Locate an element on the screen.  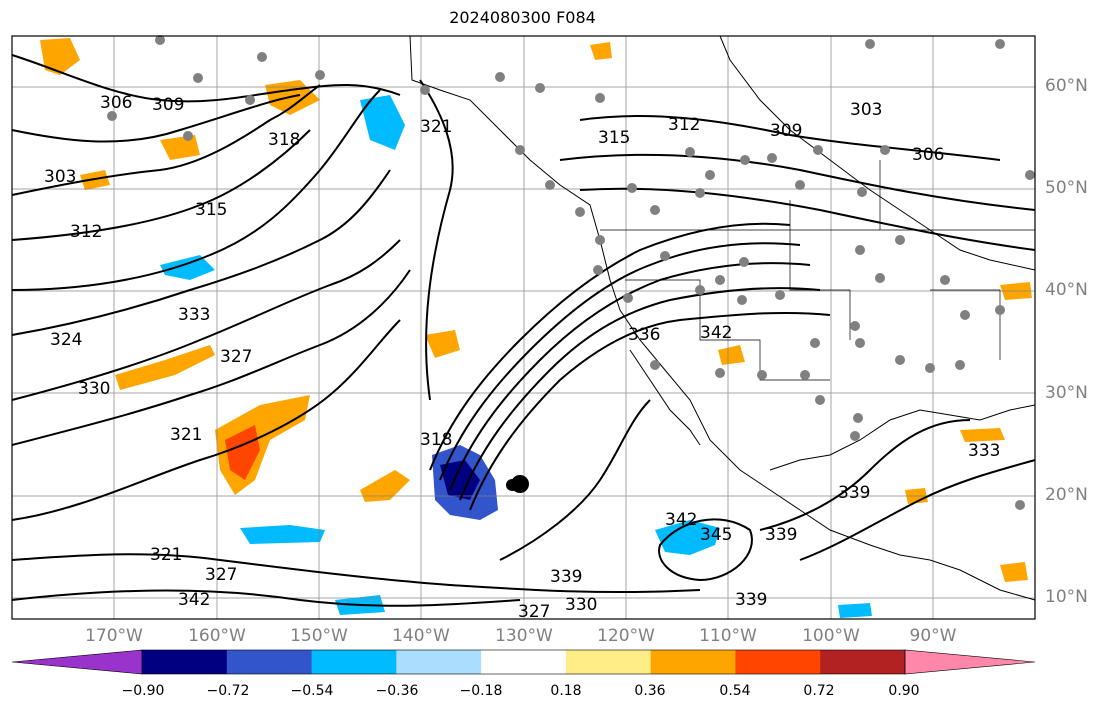
latitude-label: 50°N is located at coordinates (1066, 188).